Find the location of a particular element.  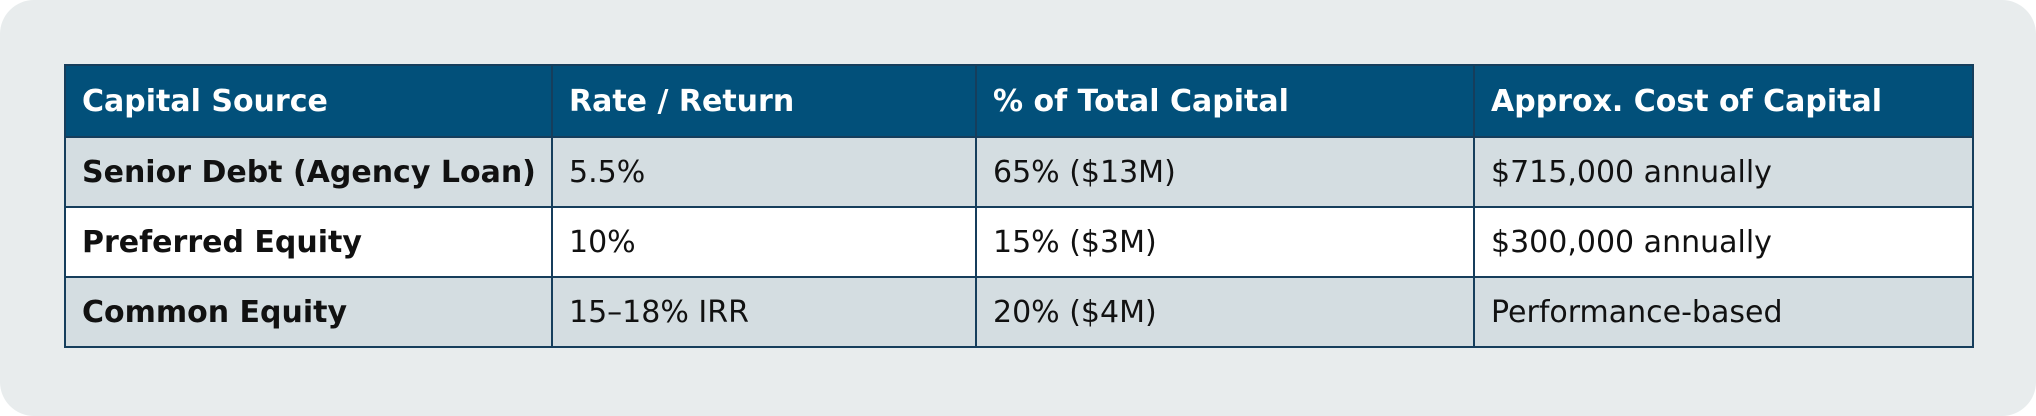

cell-percent-total-capital: 65% ($13M) is located at coordinates (1225, 172).